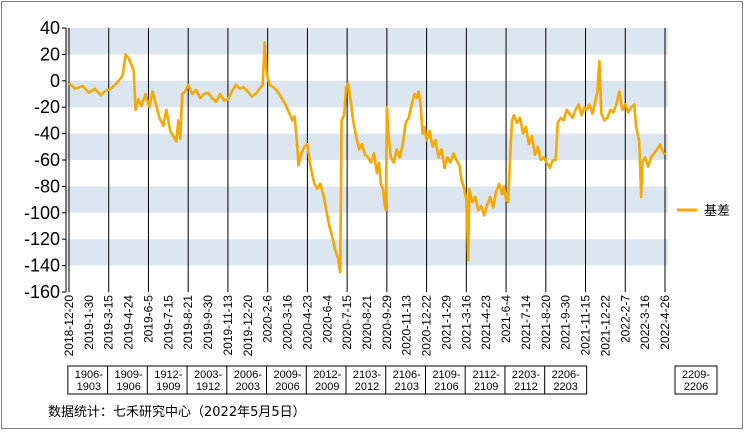  What do you see at coordinates (307, 322) in the screenshot?
I see `x-tick-label-12: 2020-4-23` at bounding box center [307, 322].